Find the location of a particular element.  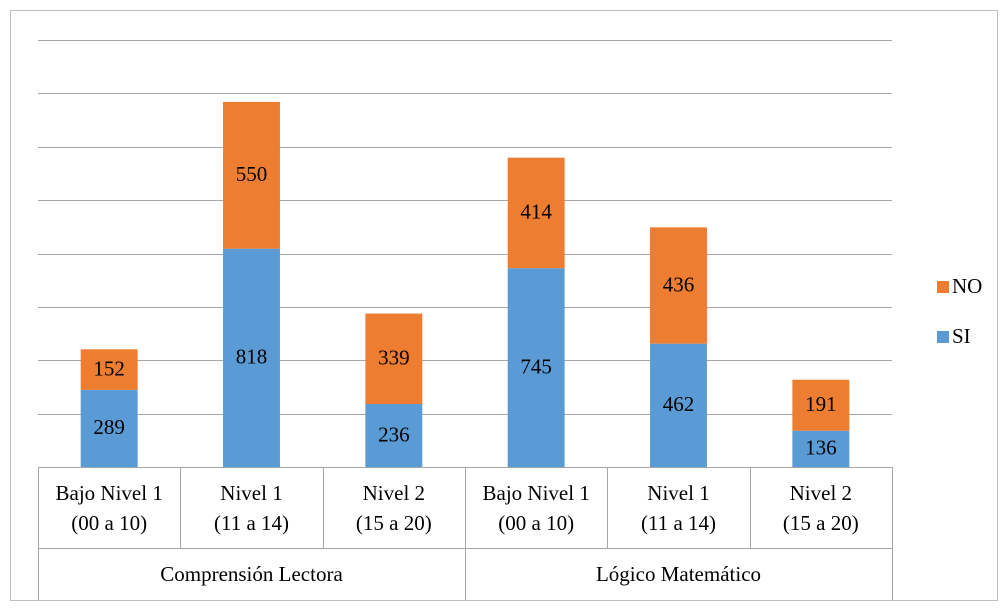

data-label-no: 550 is located at coordinates (252, 174).